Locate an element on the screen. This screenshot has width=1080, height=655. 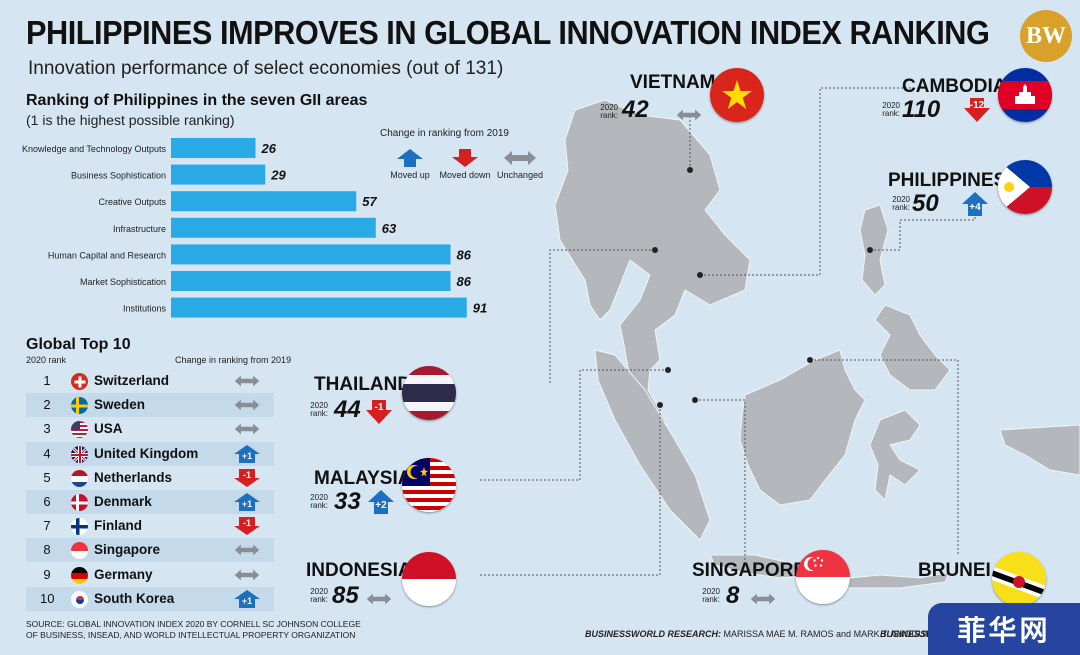
top10-title: Global Top 10 is located at coordinates (78, 344).